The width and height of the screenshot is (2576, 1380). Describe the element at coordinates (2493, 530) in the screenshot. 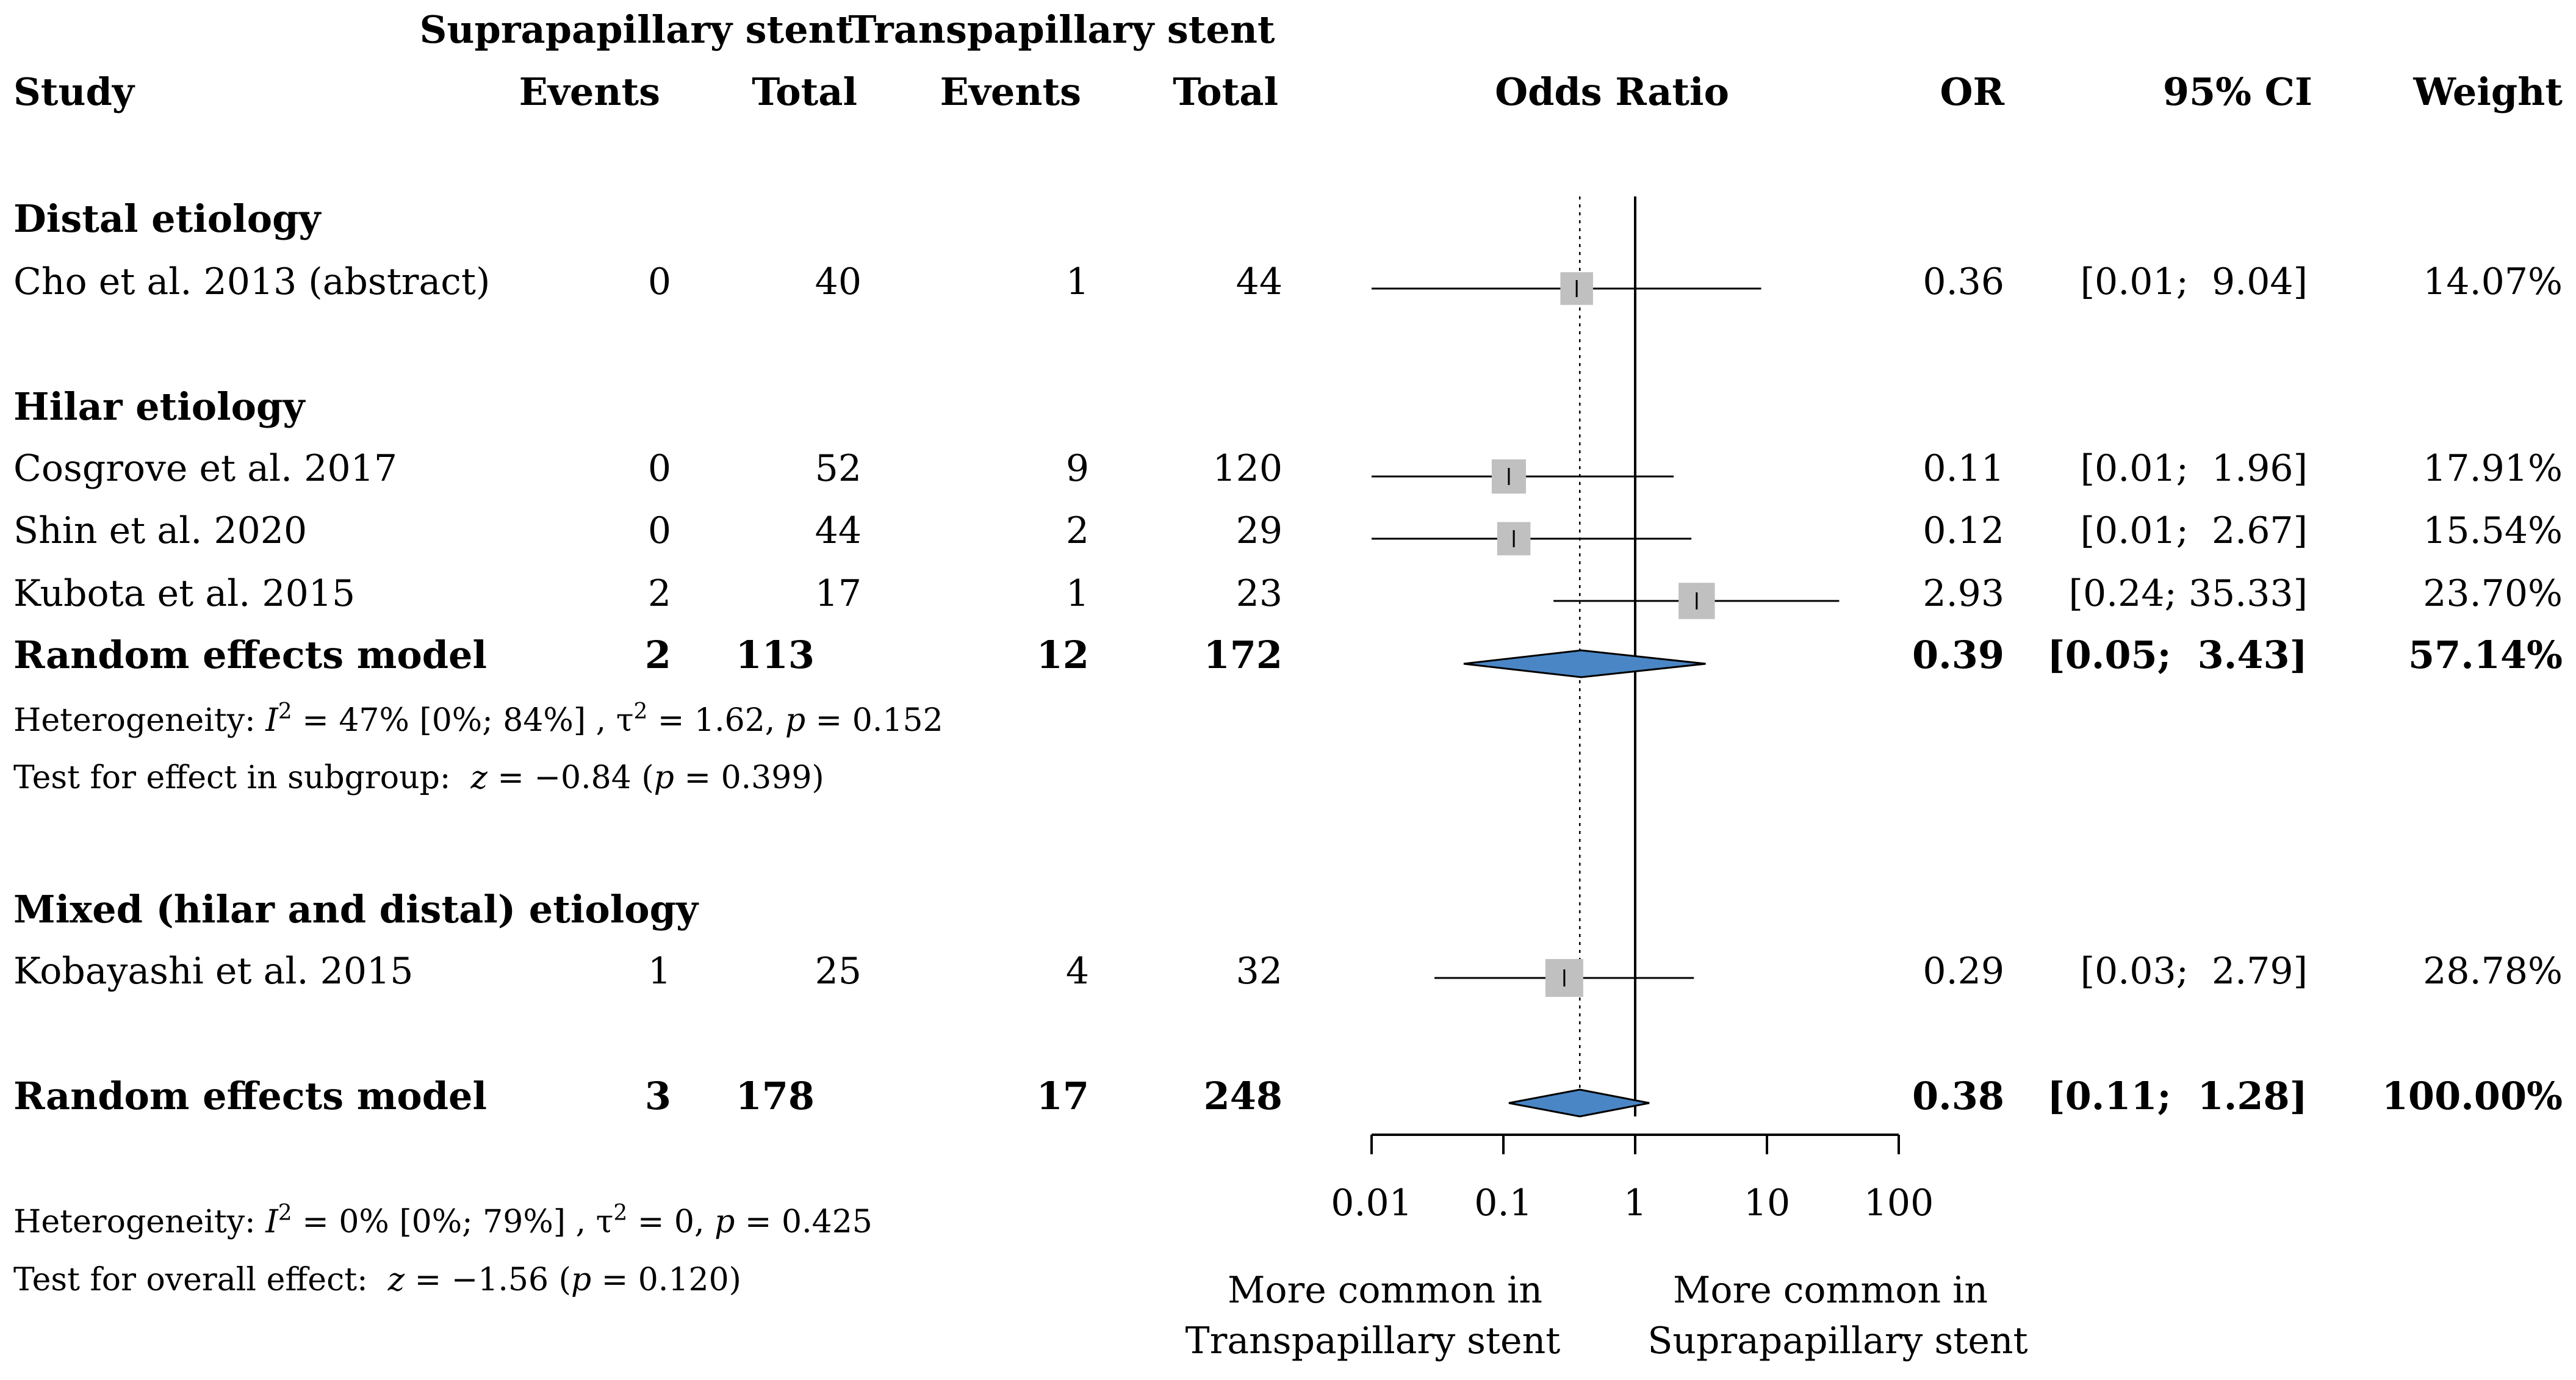

I see `cell-weight: 15.54%` at that location.